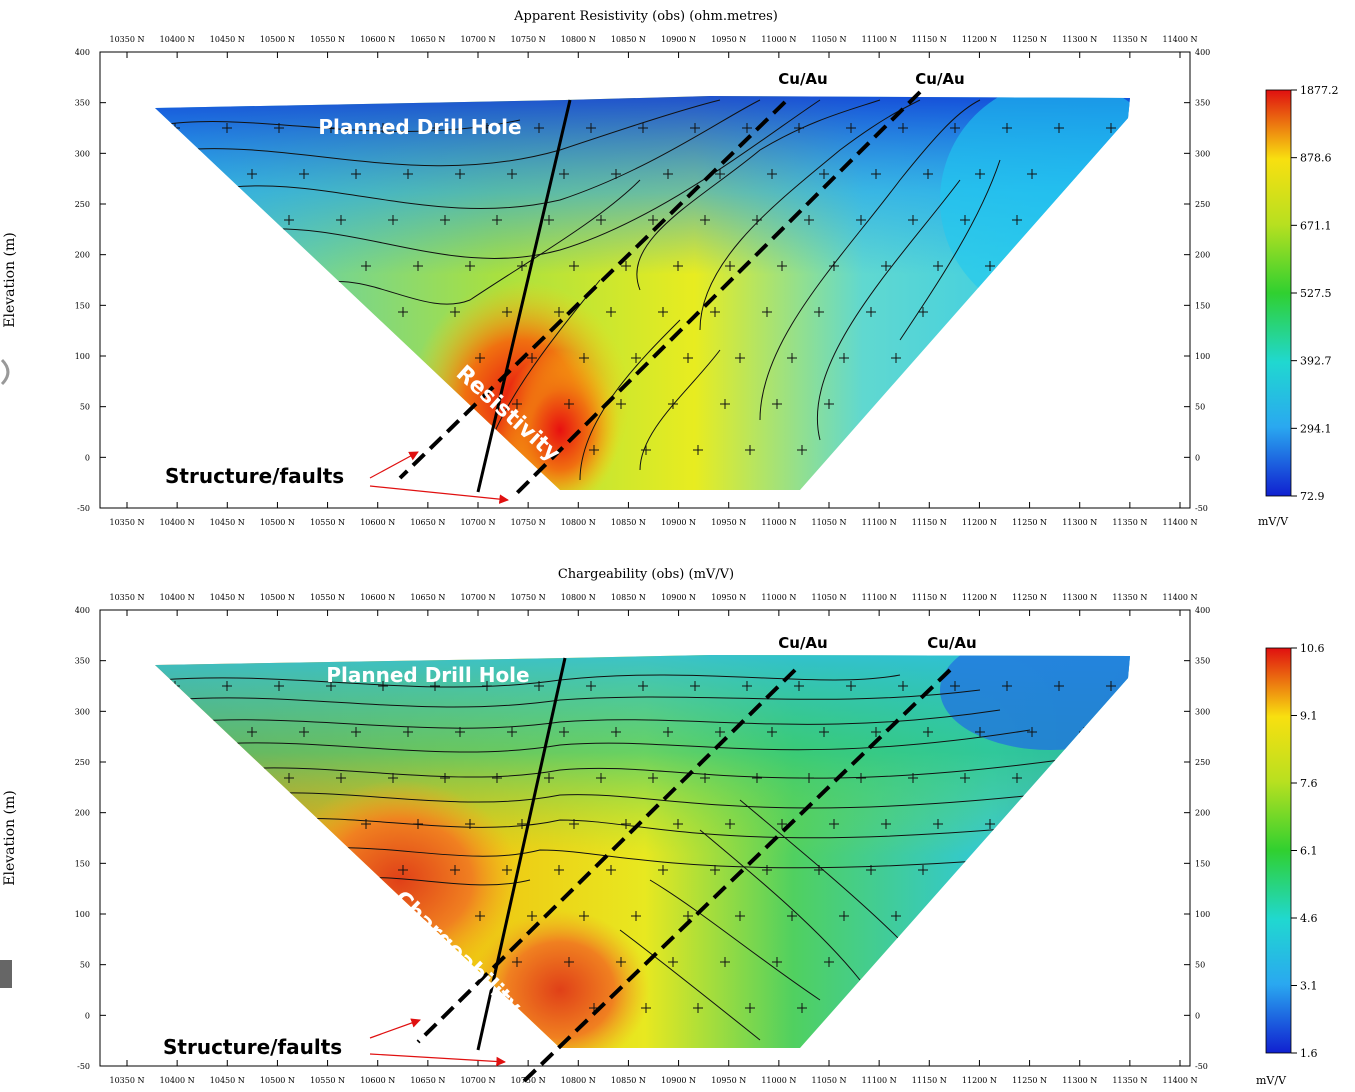 Image resolution: width=1355 pixels, height=1092 pixels. What do you see at coordinates (1278, 850) in the screenshot?
I see `colorbar` at bounding box center [1278, 850].